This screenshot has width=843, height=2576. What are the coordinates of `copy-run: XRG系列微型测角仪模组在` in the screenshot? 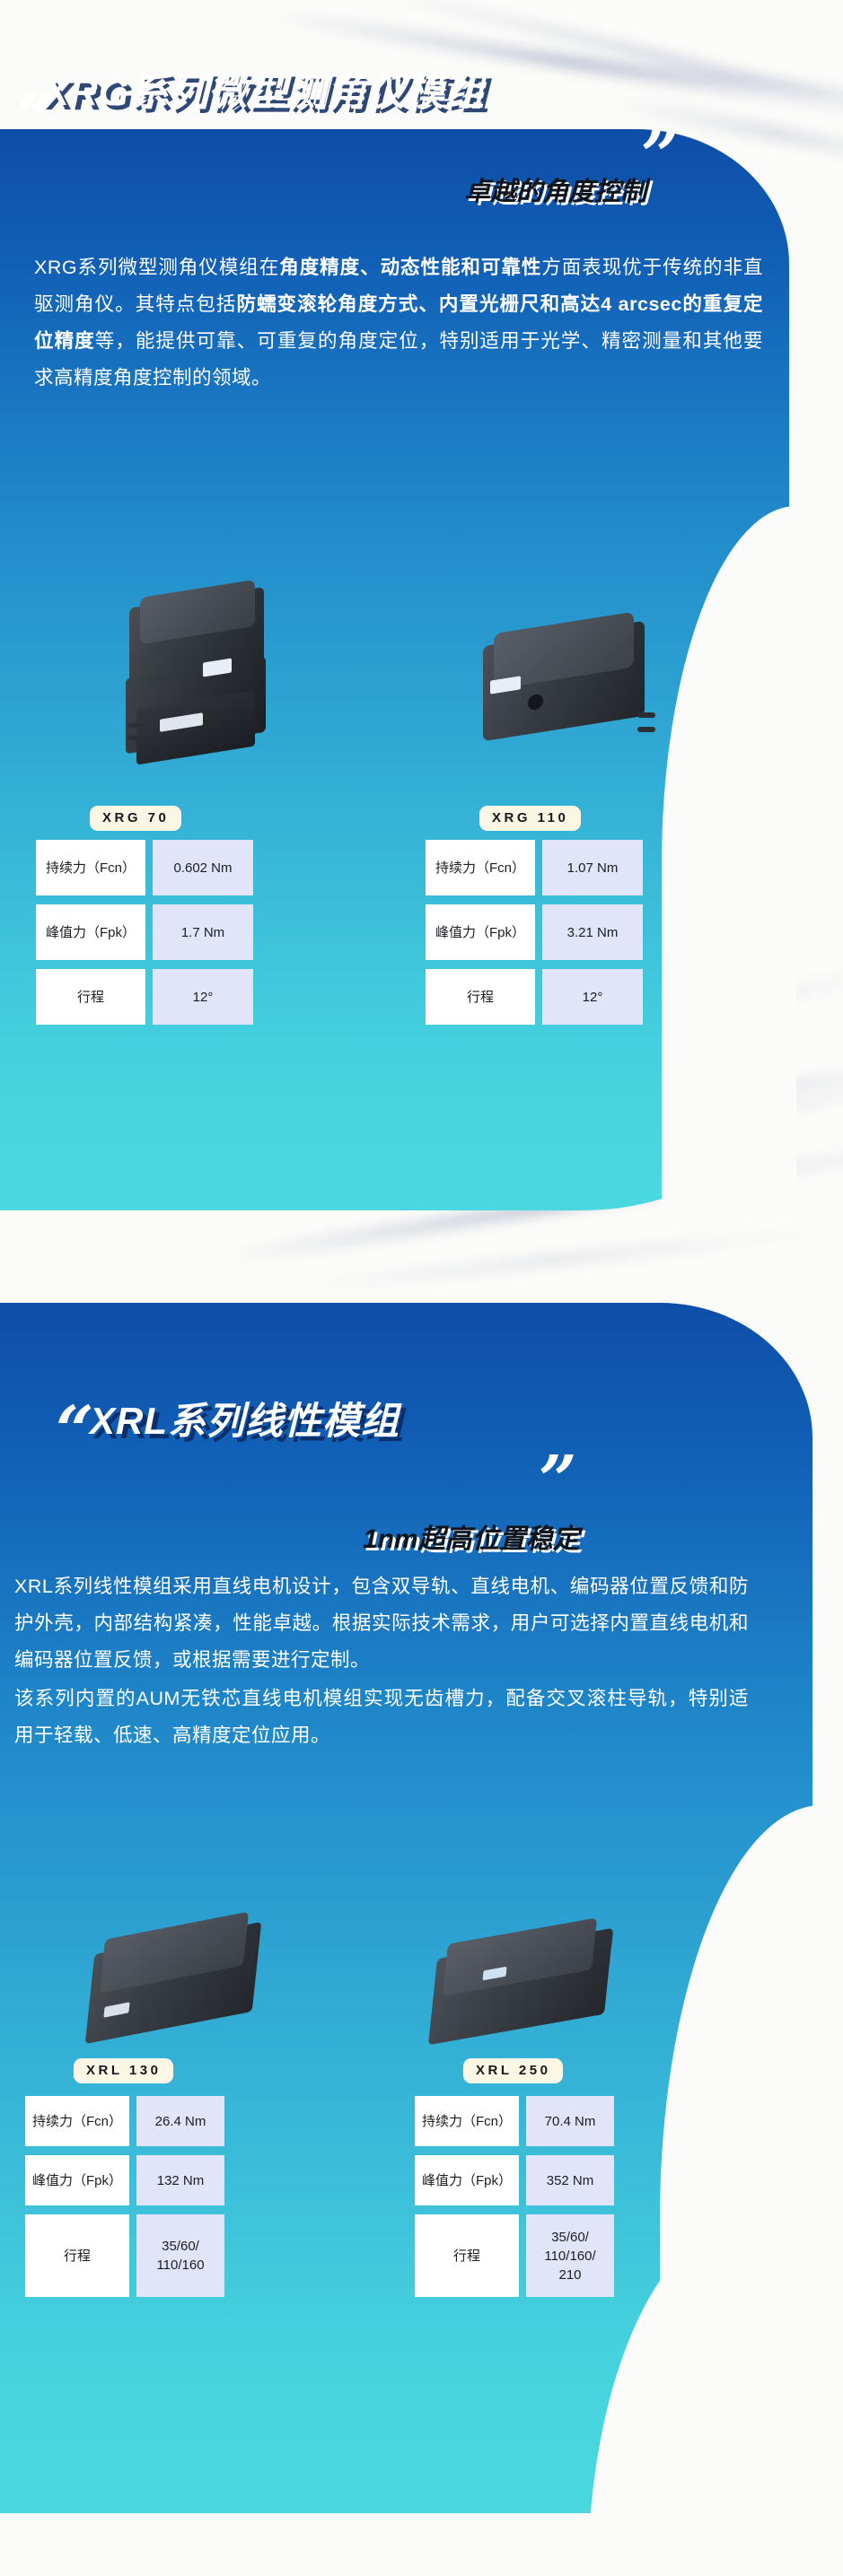 It's located at (157, 267).